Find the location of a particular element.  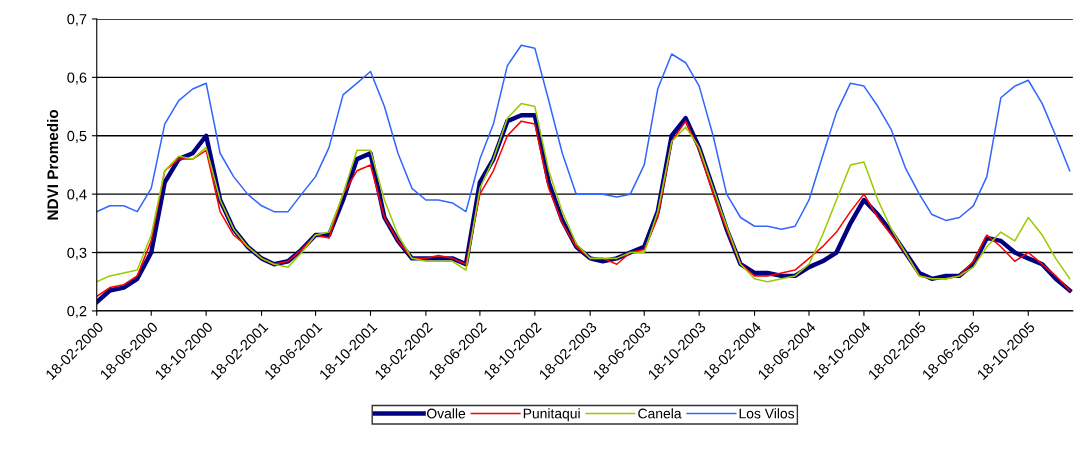

y-tick-label: 0,6 is located at coordinates (77, 78).